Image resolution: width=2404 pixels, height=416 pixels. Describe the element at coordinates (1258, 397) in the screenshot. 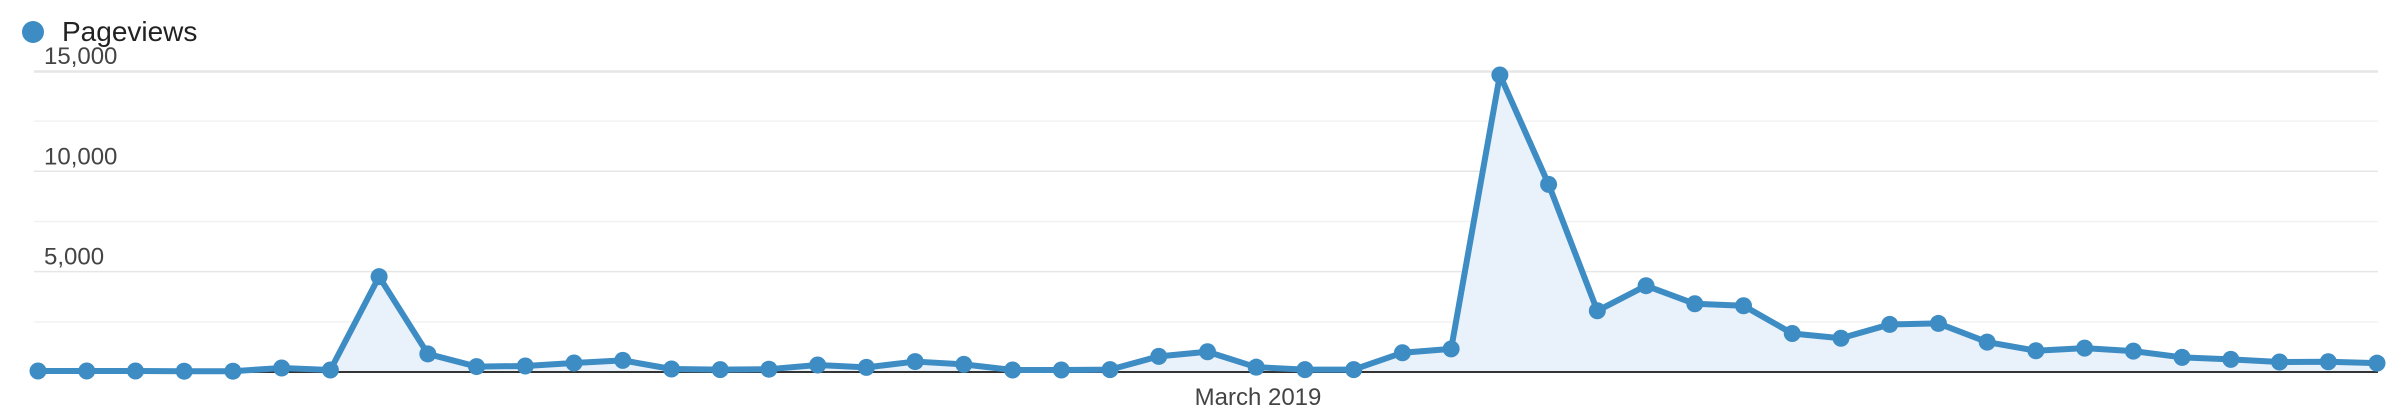

I see `x-tick-label: March 2019` at that location.